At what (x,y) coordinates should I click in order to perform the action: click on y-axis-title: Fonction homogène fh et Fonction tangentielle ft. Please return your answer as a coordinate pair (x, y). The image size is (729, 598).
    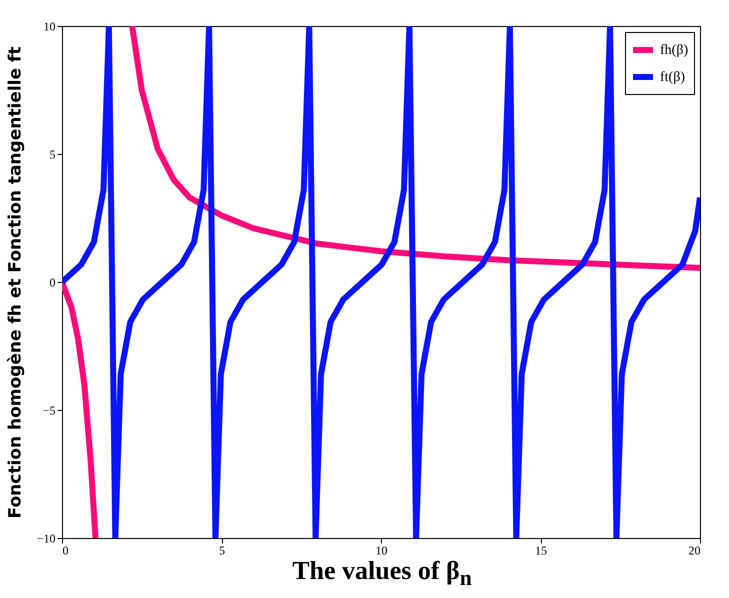
    Looking at the image, I should click on (16, 282).